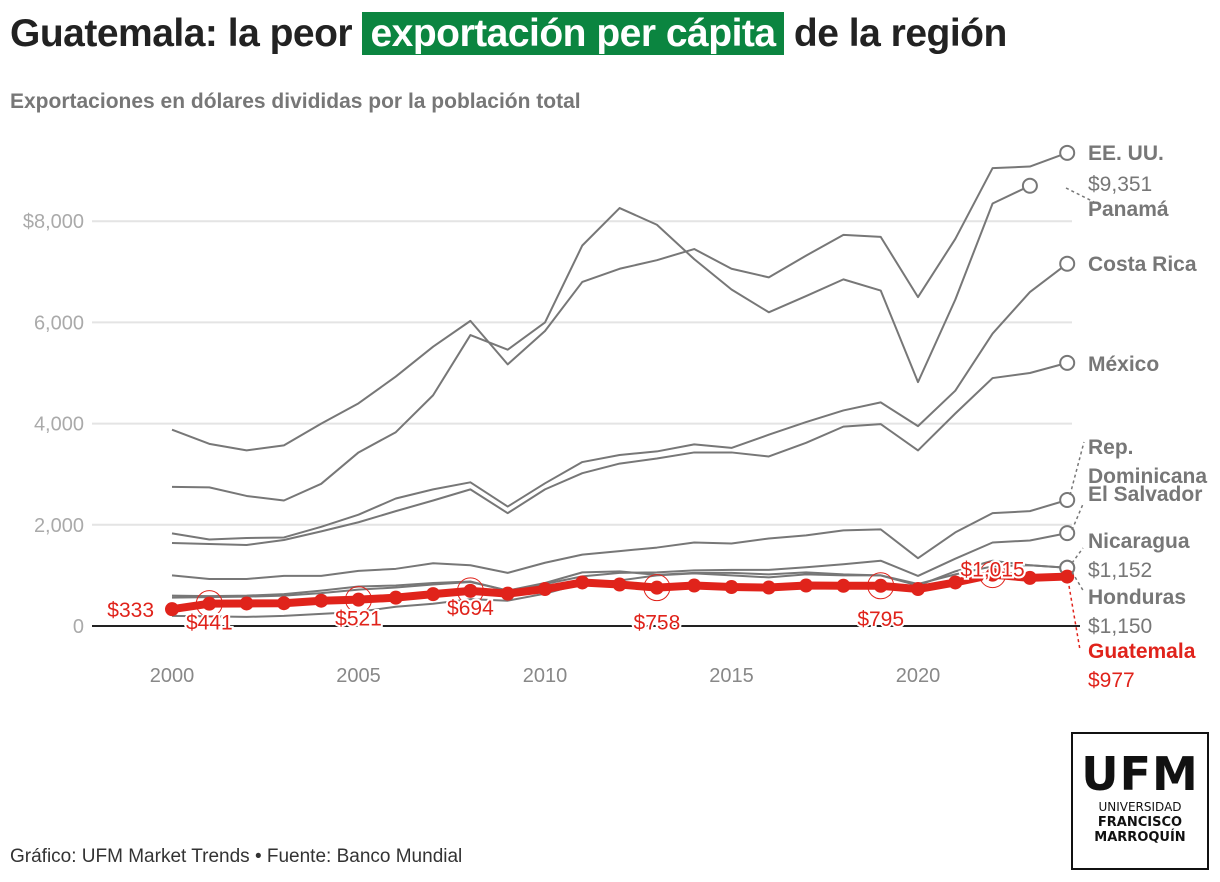  Describe the element at coordinates (1139, 541) in the screenshot. I see `series-label: Nicaragua` at that location.